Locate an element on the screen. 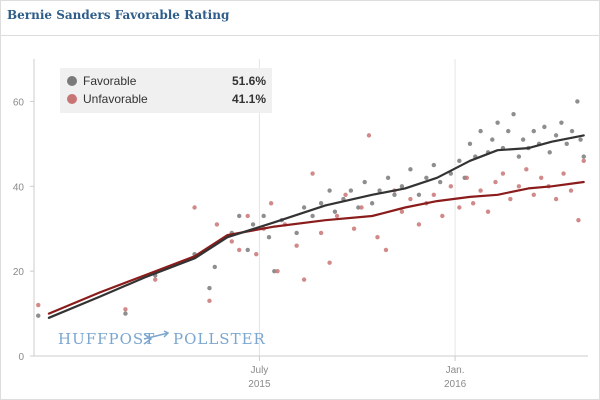 The height and width of the screenshot is (400, 600). y-tick-label: 20 is located at coordinates (19, 272).